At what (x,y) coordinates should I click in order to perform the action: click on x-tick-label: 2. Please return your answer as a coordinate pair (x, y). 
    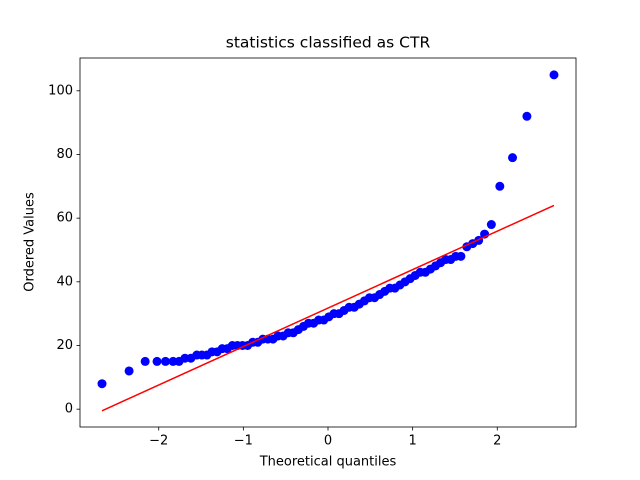
    Looking at the image, I should click on (497, 441).